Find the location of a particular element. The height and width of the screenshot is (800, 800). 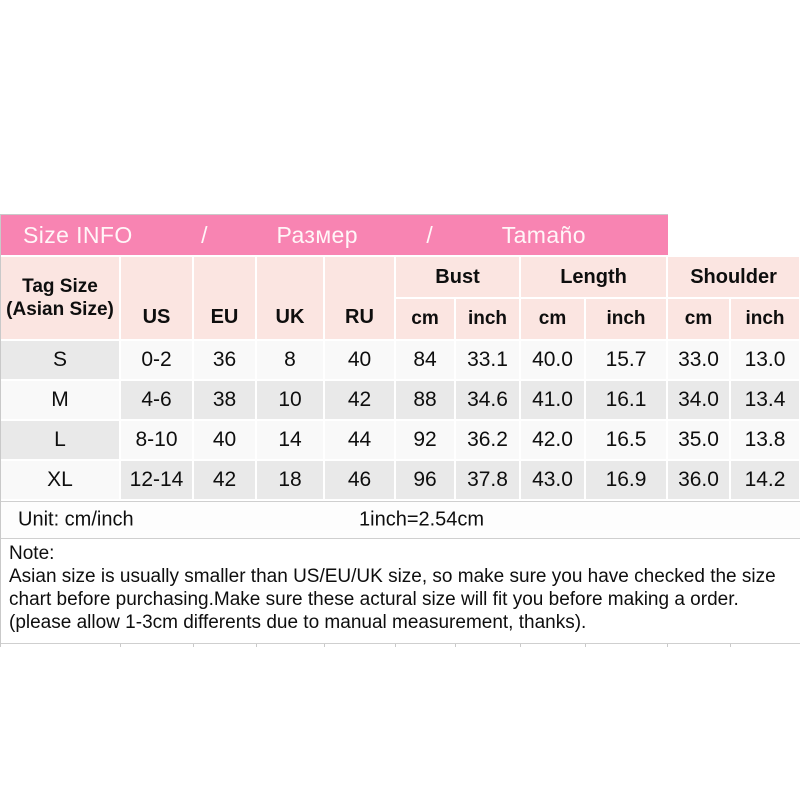

value-cell: 34.0 is located at coordinates (700, 401).